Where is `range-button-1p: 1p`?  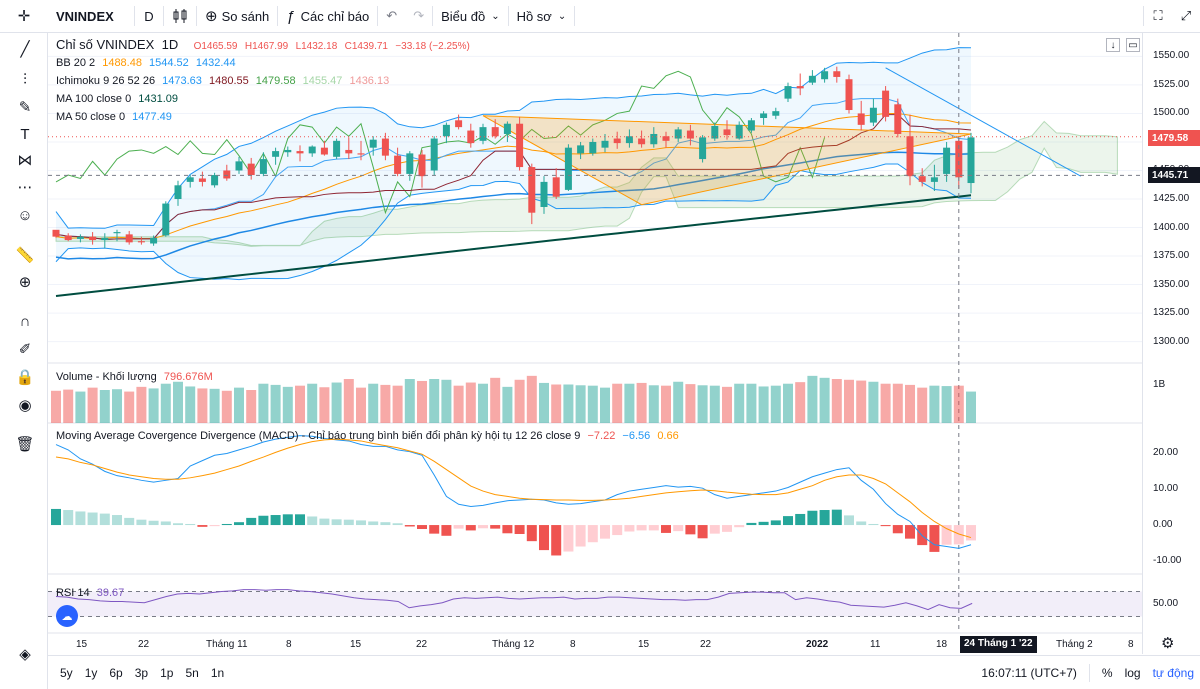
range-button-1p: 1p is located at coordinates (167, 672).